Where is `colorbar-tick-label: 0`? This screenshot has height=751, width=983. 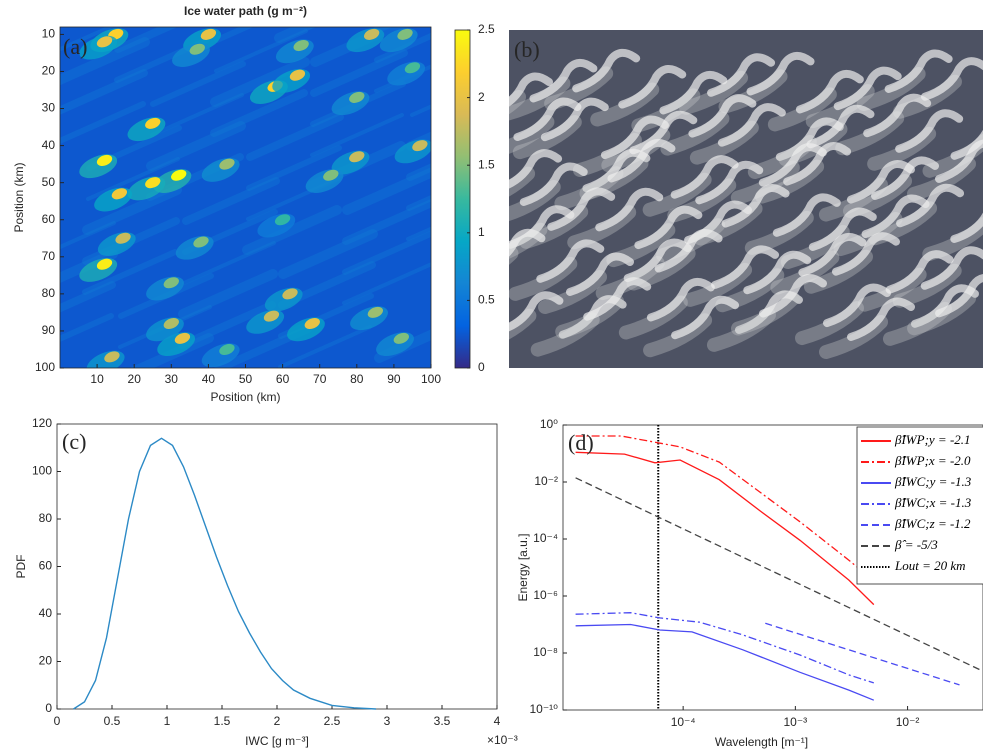 colorbar-tick-label: 0 is located at coordinates (481, 367).